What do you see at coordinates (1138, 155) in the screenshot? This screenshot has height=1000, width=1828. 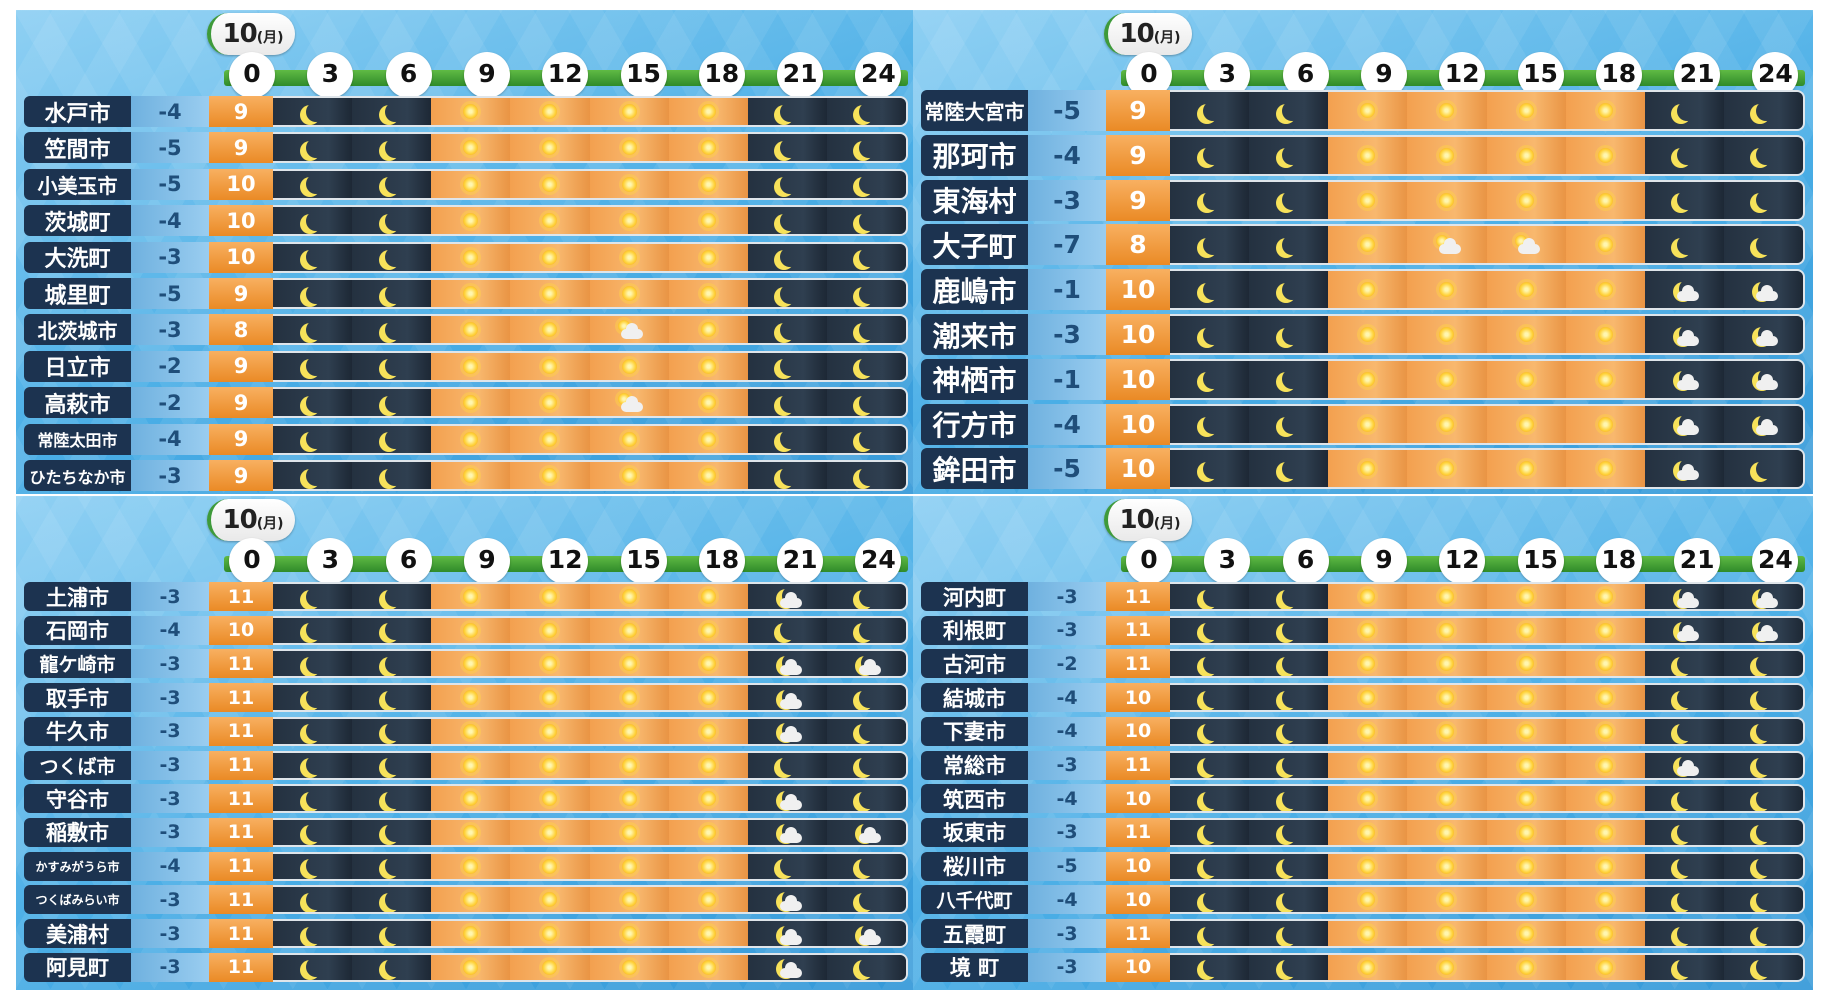 I see `max-temperature: 9` at bounding box center [1138, 155].